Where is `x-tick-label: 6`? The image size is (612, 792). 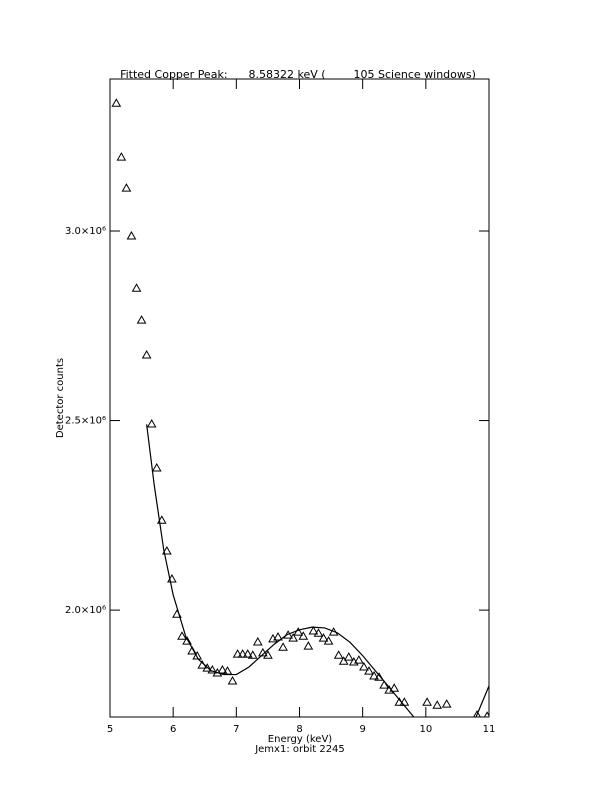
x-tick-label: 6 is located at coordinates (173, 729).